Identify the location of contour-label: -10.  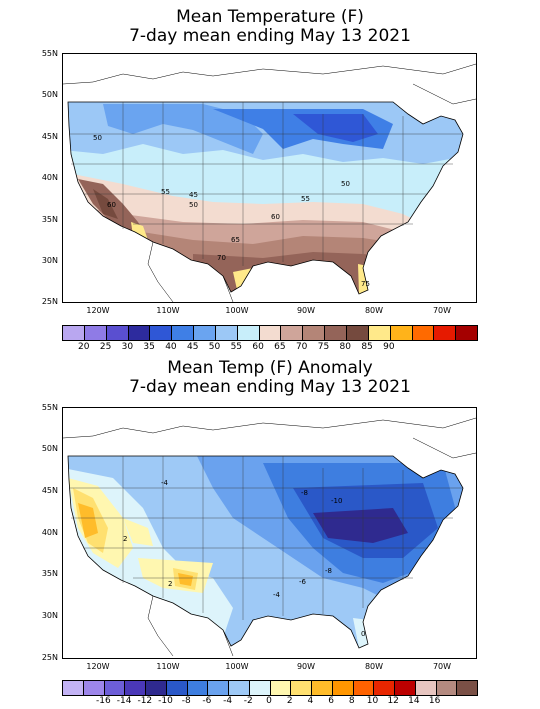
(336, 501).